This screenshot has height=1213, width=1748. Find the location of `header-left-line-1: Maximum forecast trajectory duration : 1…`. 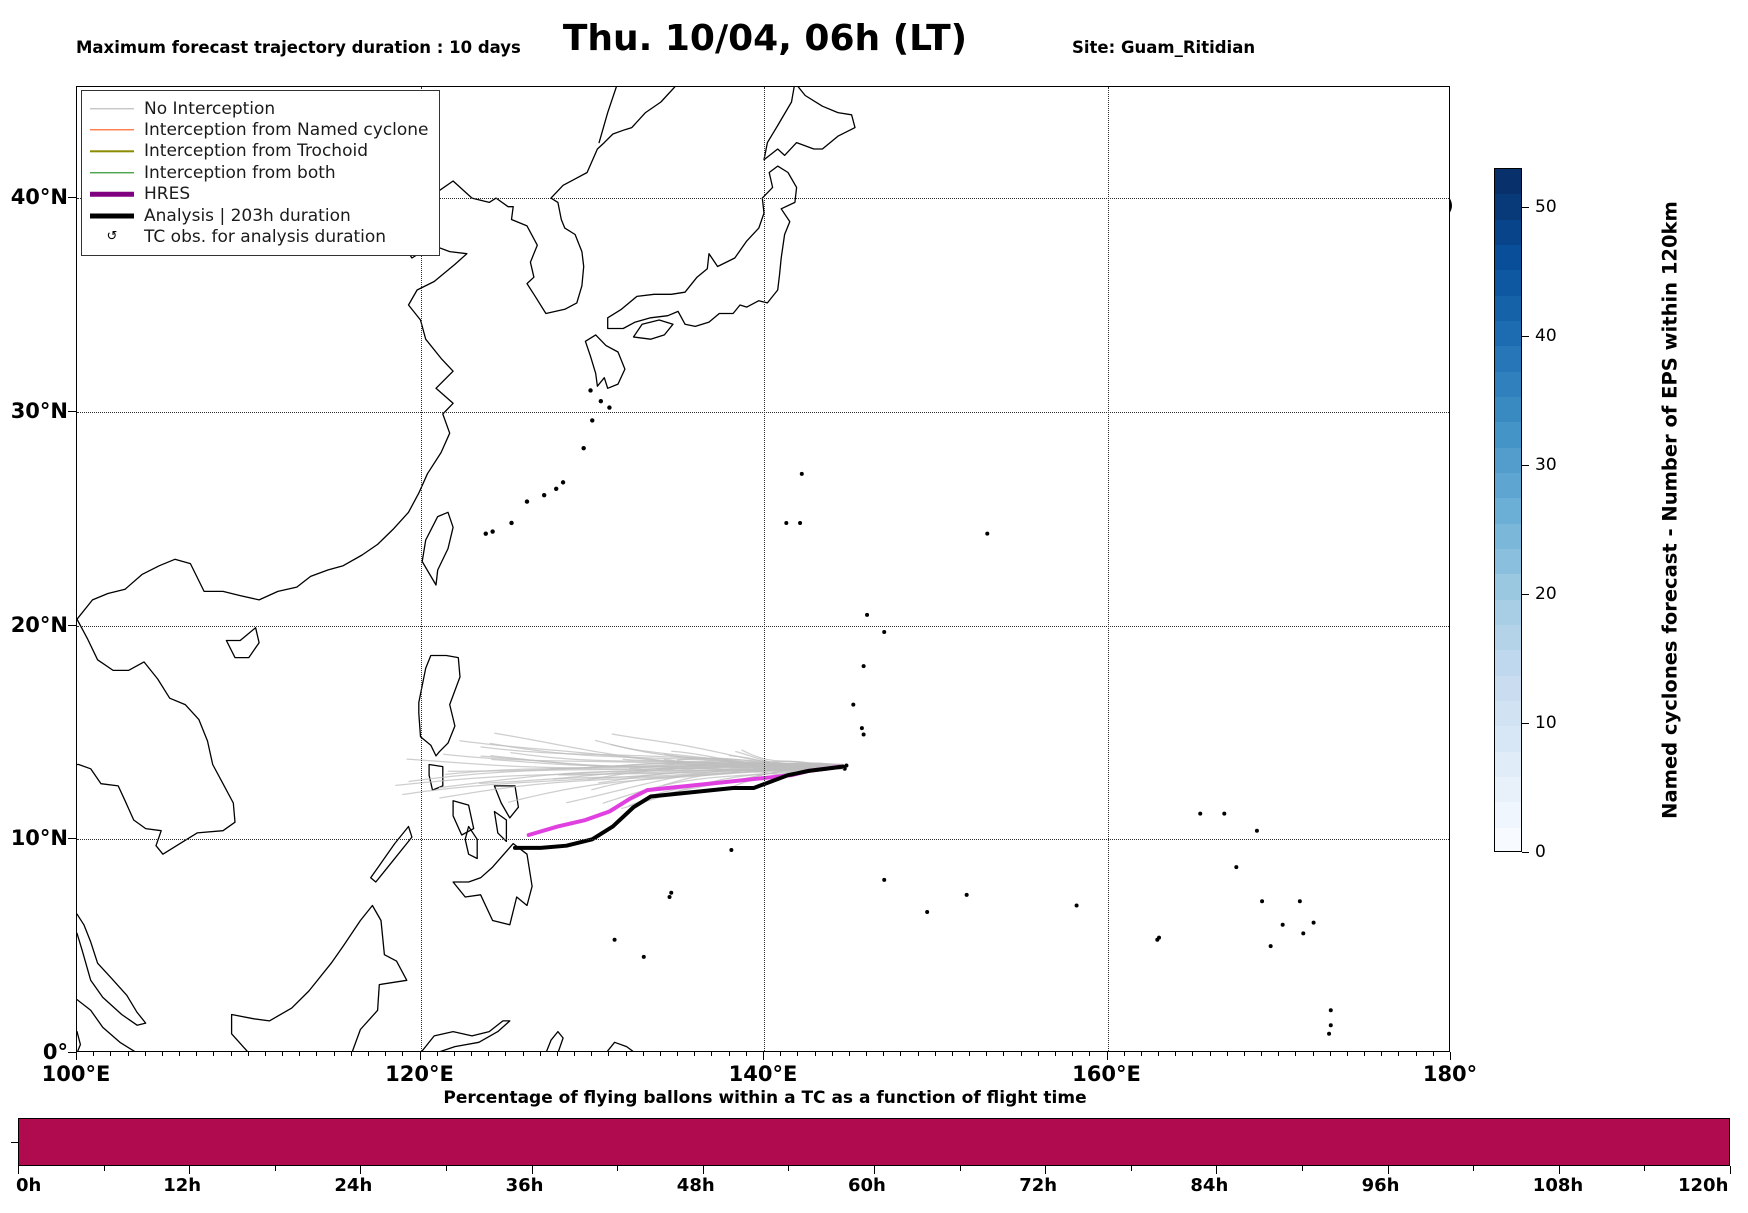

header-left-line-1: Maximum forecast trajectory duration : 1… is located at coordinates (298, 47).